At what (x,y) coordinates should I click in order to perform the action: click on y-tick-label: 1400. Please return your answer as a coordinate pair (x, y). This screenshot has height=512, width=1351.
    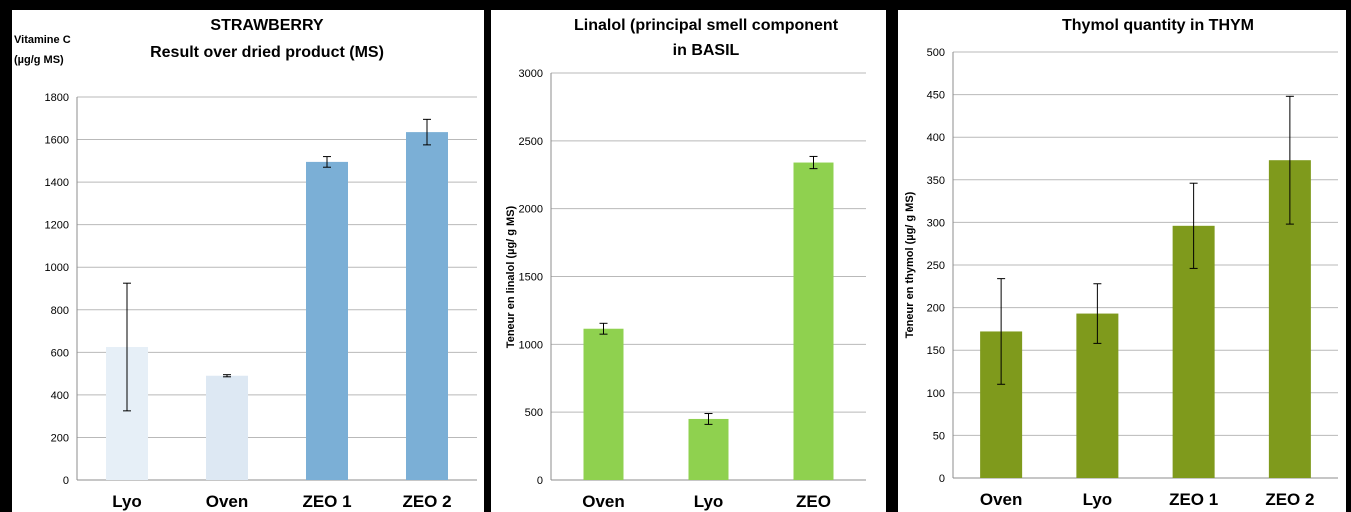
    Looking at the image, I should click on (57, 183).